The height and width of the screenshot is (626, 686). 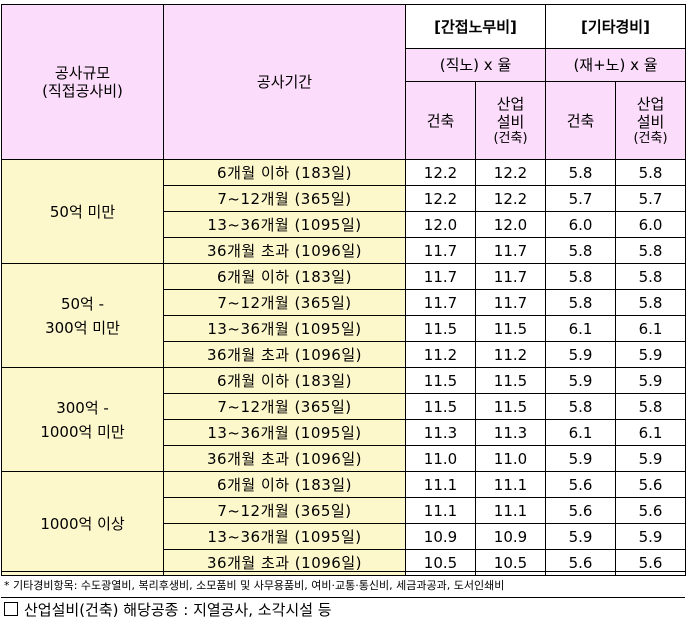 What do you see at coordinates (650, 120) in the screenshot?
I see `header-other-industrial: 산업 설비 (건축)` at bounding box center [650, 120].